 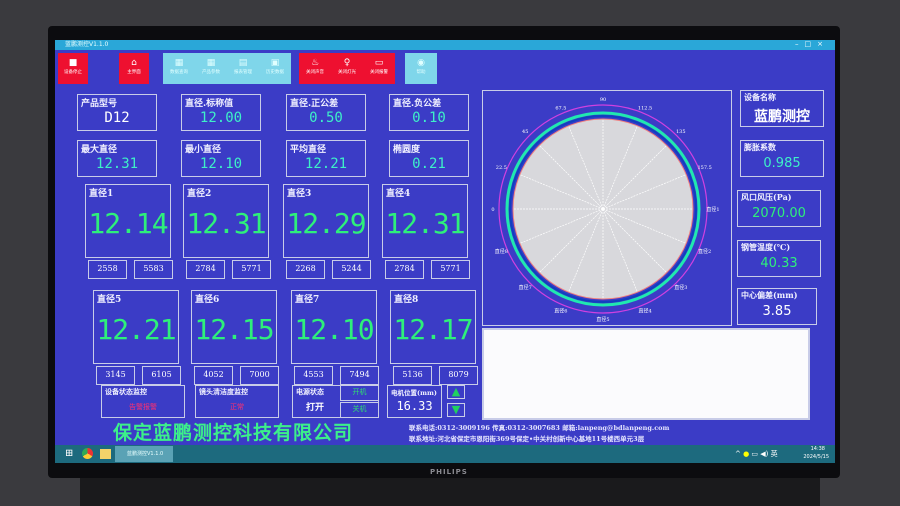 What do you see at coordinates (326, 164) in the screenshot?
I see `param-value: 12.21` at bounding box center [326, 164].